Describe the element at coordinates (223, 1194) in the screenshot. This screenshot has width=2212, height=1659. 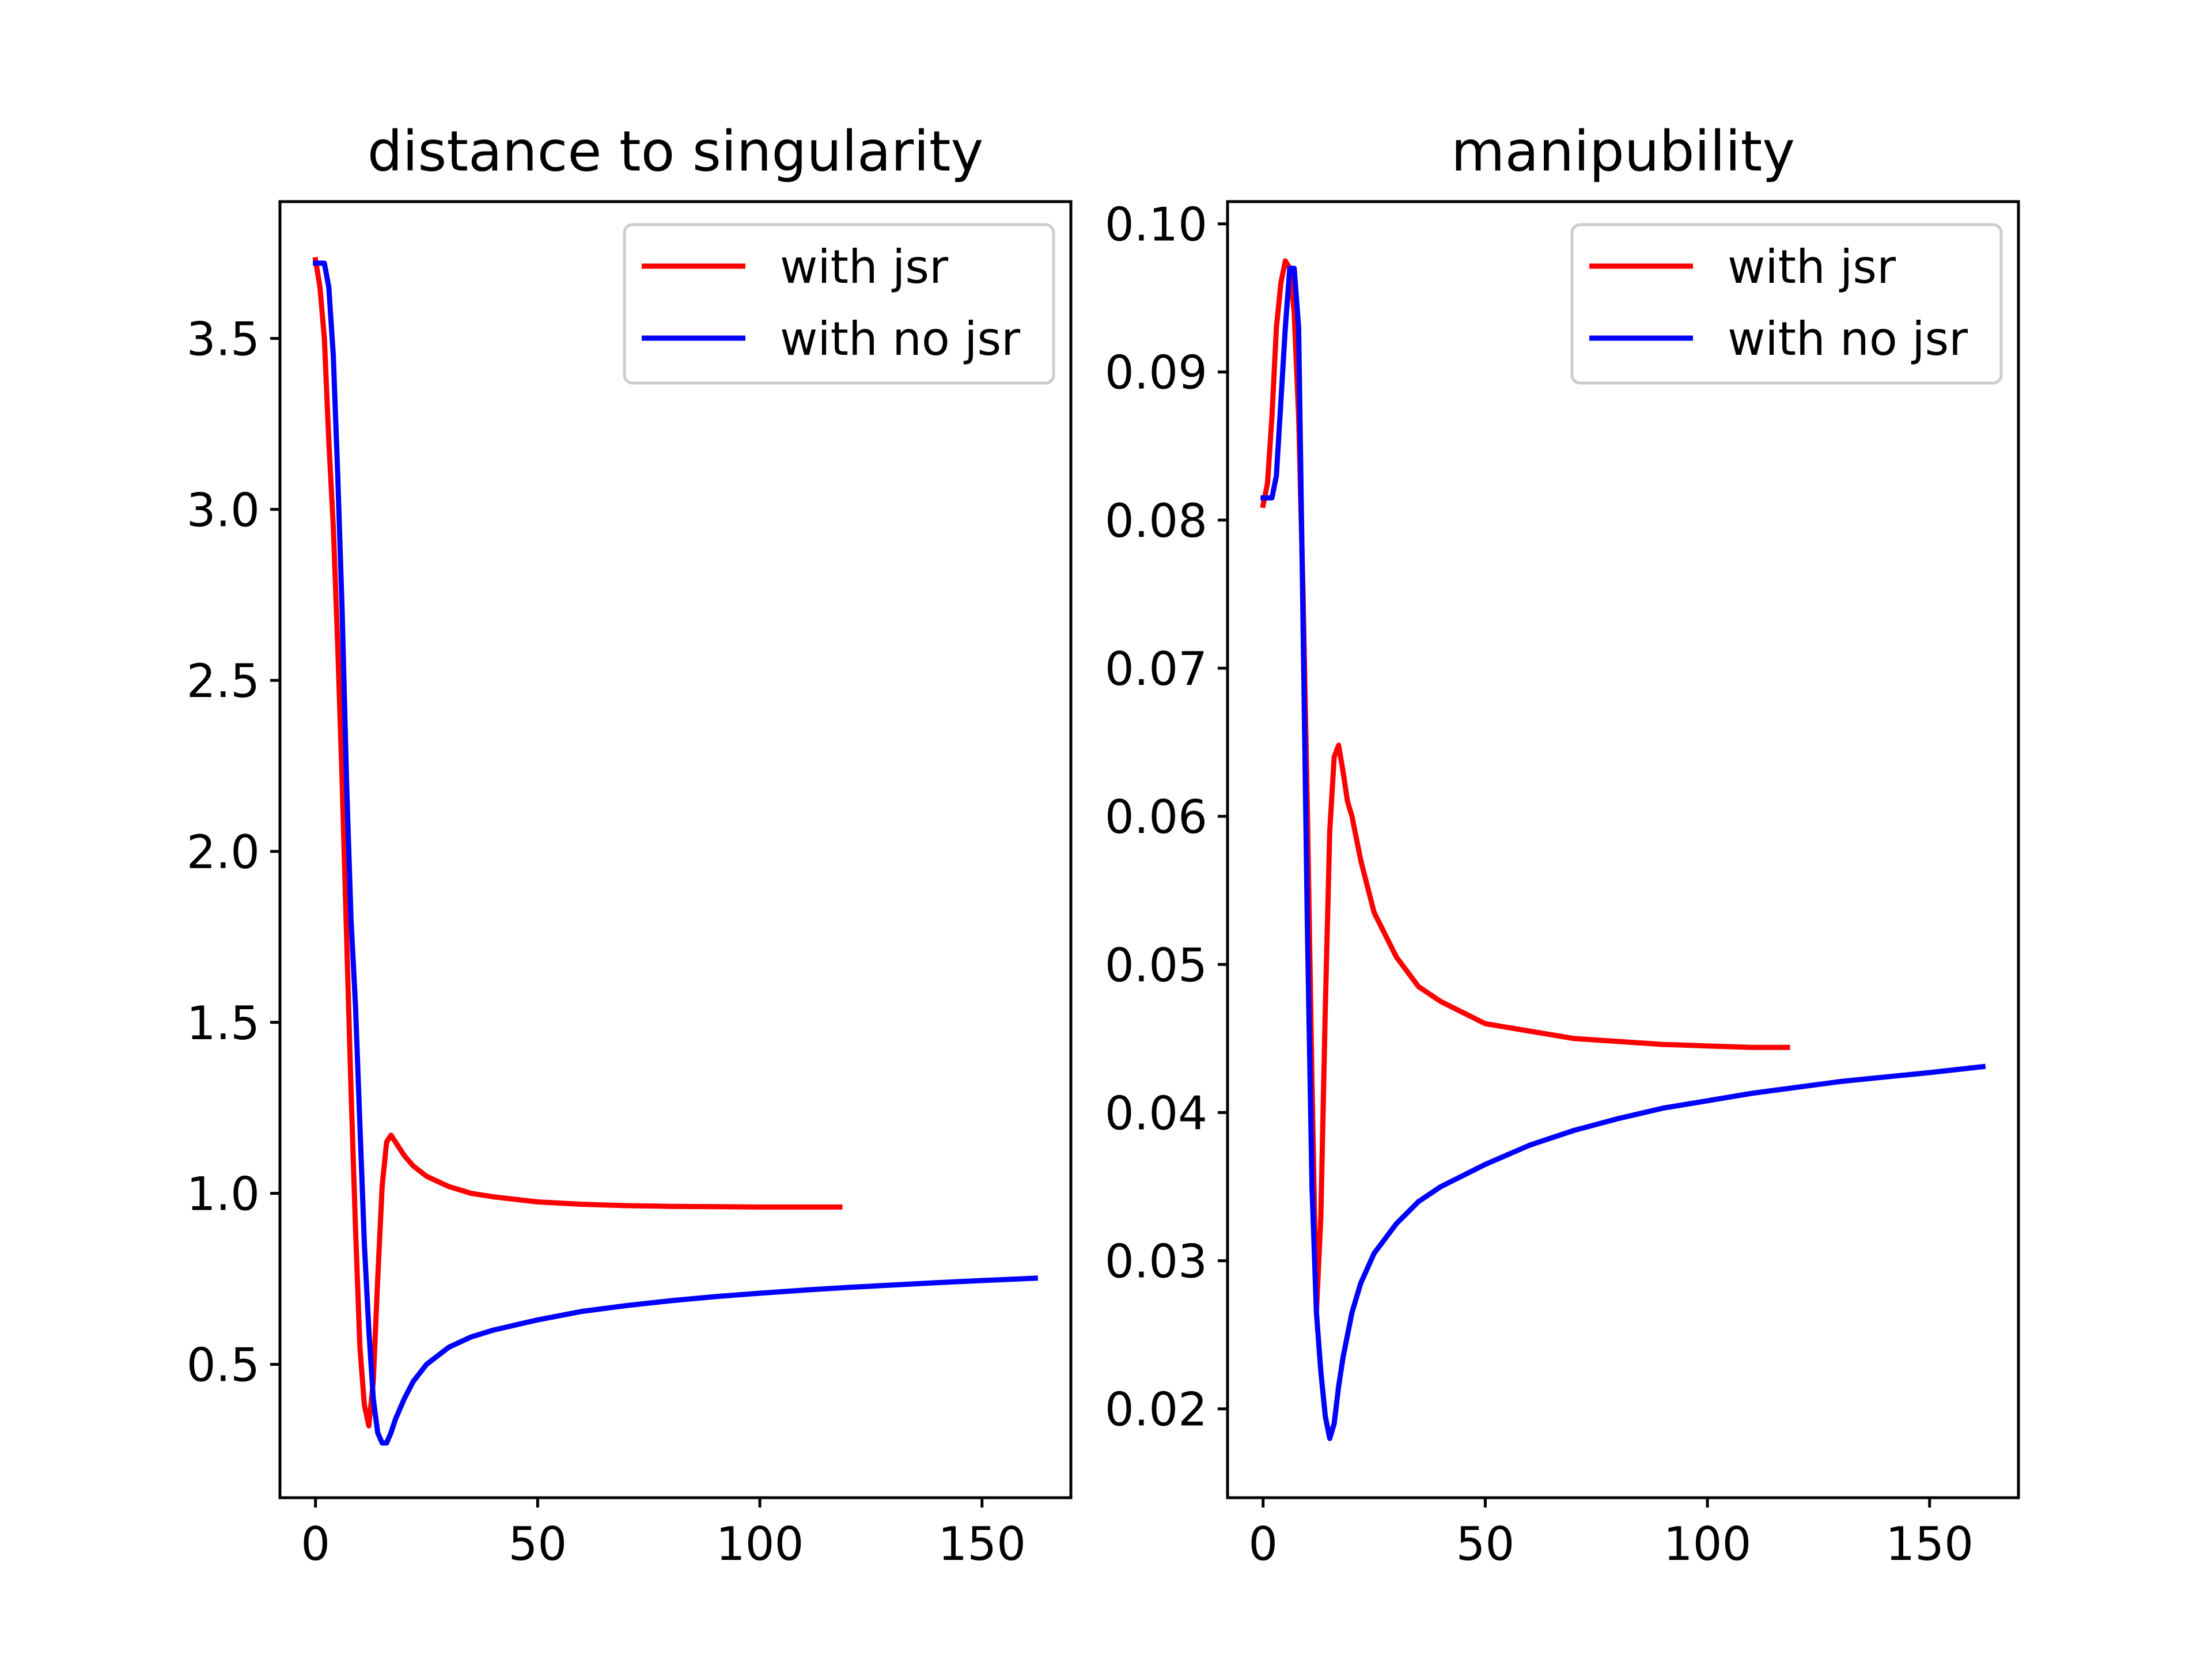
I see `y-tick-label: 1.0` at that location.